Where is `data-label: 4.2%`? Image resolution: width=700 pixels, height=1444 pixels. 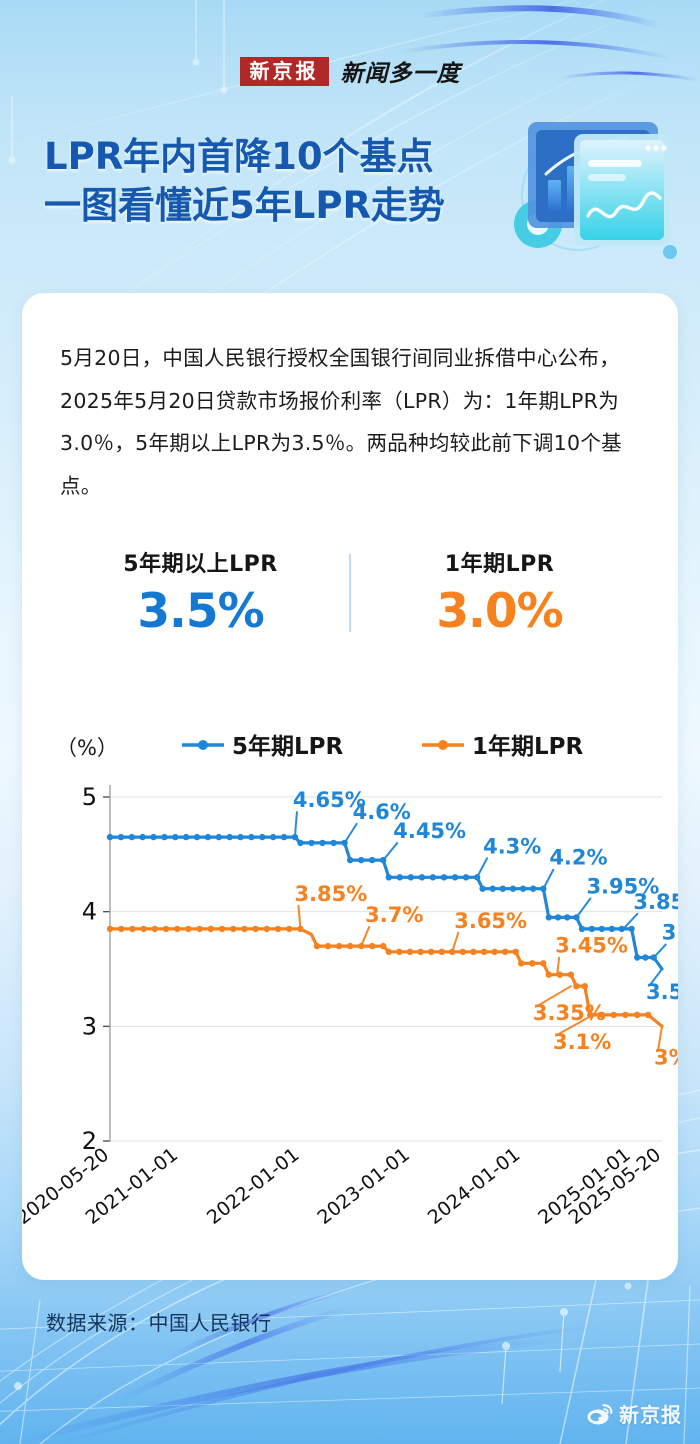 data-label: 4.2% is located at coordinates (578, 858).